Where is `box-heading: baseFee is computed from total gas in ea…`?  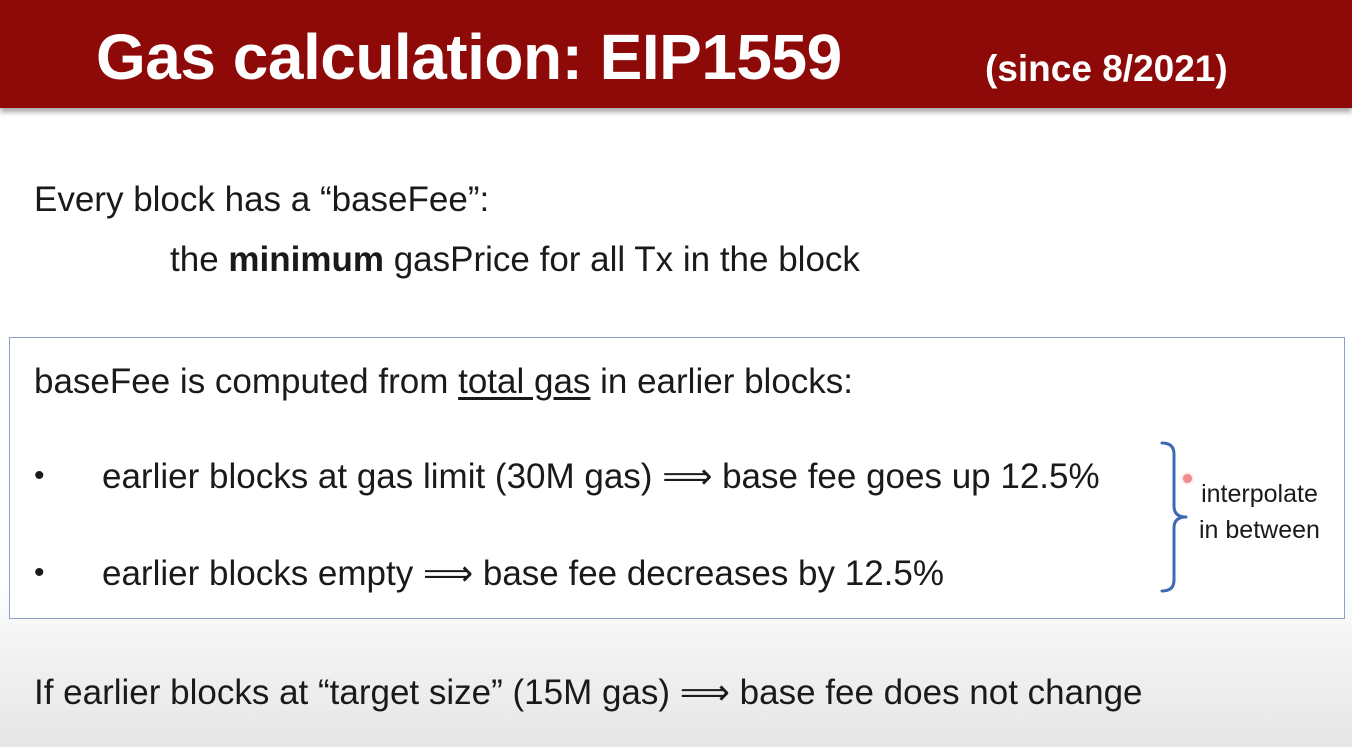 box-heading: baseFee is computed from total gas in ea… is located at coordinates (443, 382).